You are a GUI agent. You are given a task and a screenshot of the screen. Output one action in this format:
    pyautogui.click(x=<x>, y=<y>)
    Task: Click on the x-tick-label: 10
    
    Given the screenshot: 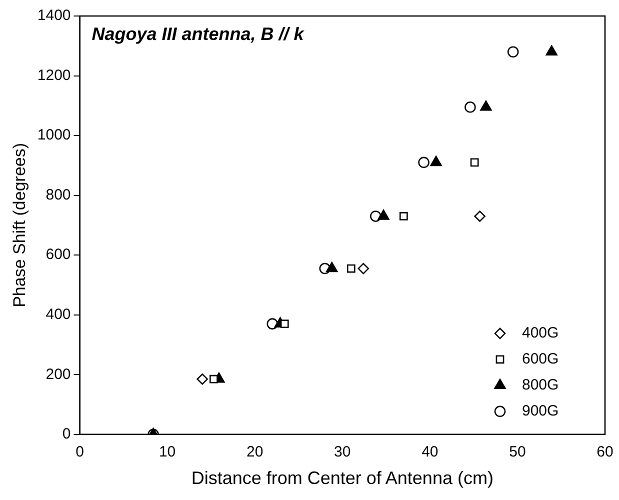 What is the action you would take?
    pyautogui.click(x=167, y=452)
    